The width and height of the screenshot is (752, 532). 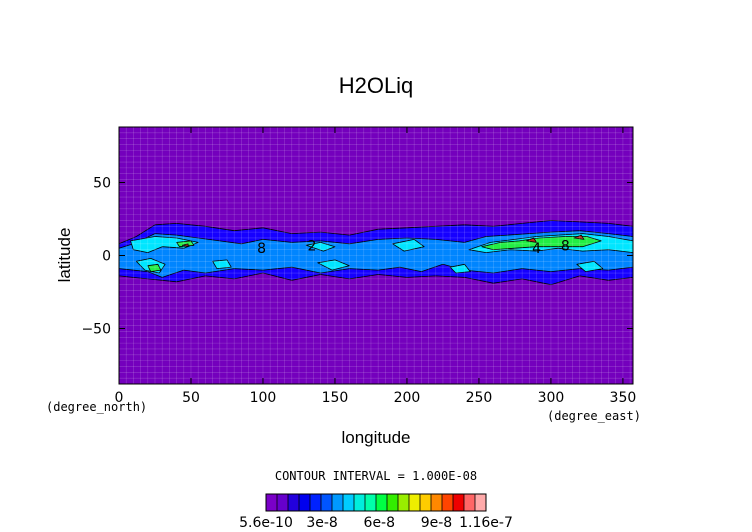 I want to click on contour-label-layer: 8 2 4 8, so click(x=413, y=247).